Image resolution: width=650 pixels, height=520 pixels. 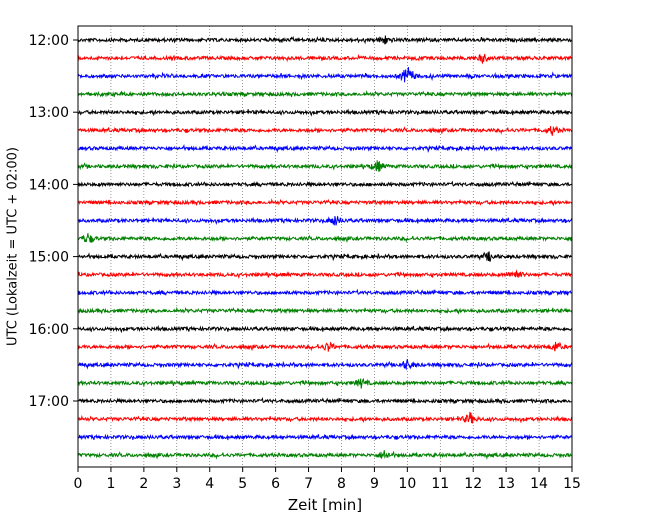 What do you see at coordinates (473, 484) in the screenshot?
I see `x-tick-label: 12` at bounding box center [473, 484].